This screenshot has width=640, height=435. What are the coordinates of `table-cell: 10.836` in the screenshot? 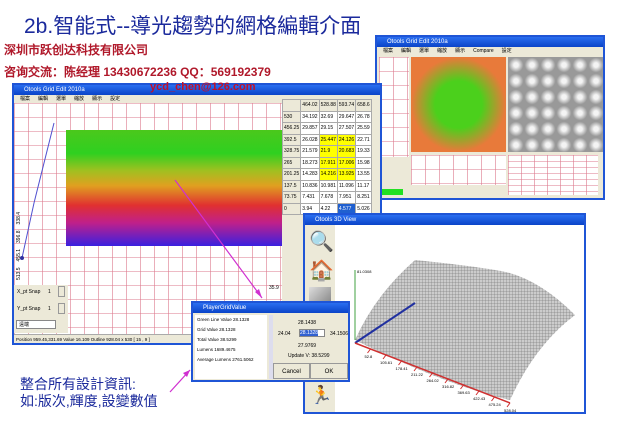 It's located at (310, 185).